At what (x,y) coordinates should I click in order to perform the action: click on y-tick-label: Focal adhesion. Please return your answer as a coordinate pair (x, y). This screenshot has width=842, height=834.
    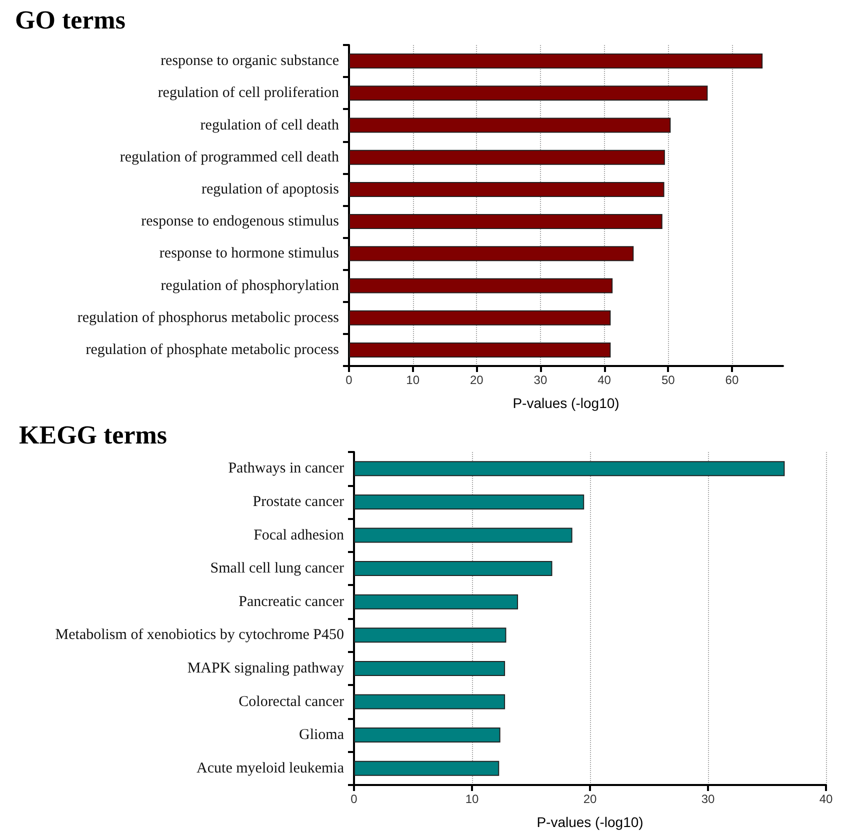
    Looking at the image, I should click on (299, 535).